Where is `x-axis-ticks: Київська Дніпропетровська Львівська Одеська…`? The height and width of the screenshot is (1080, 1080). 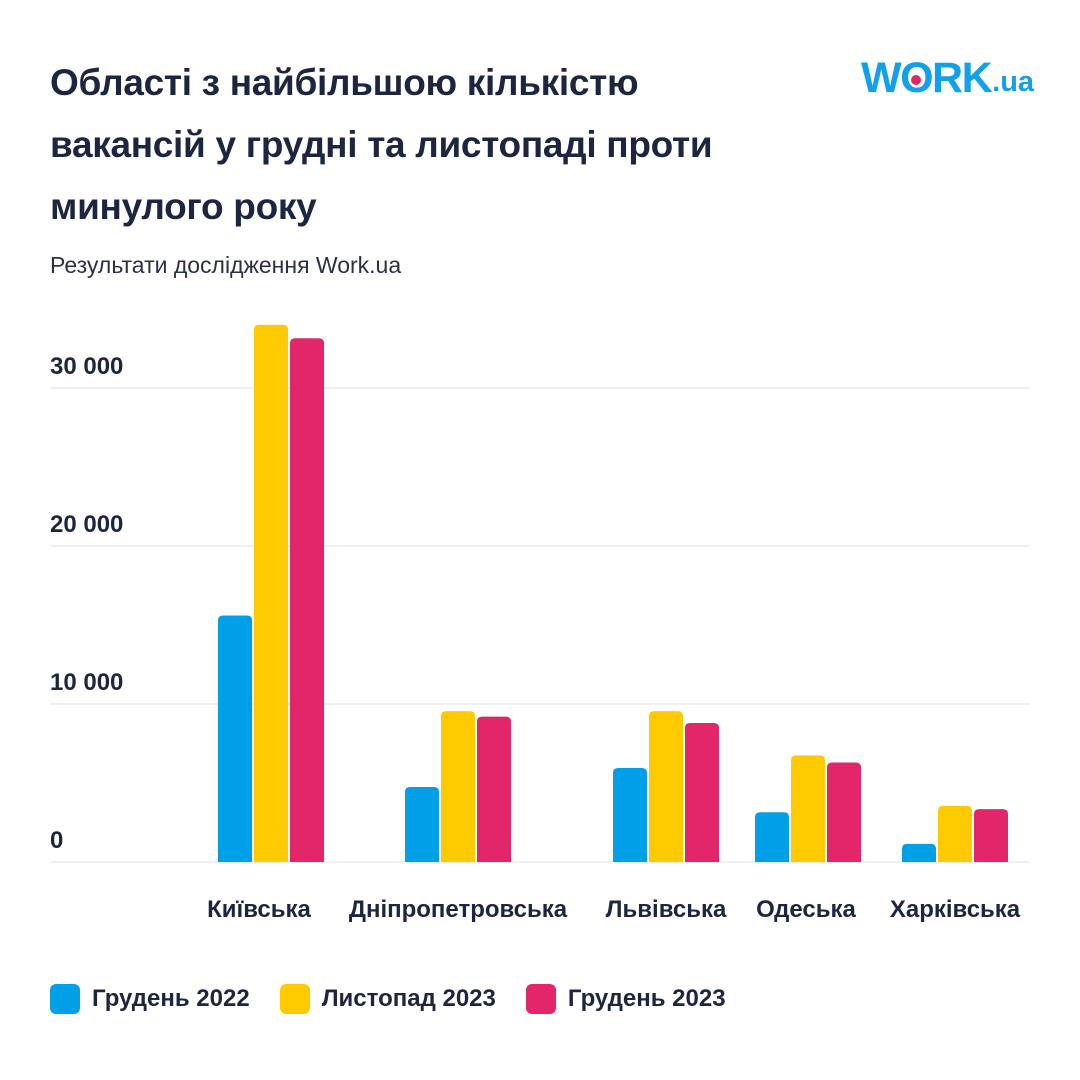
x-axis-ticks: Київська Дніпропетровська Львівська Одеська… is located at coordinates (614, 909).